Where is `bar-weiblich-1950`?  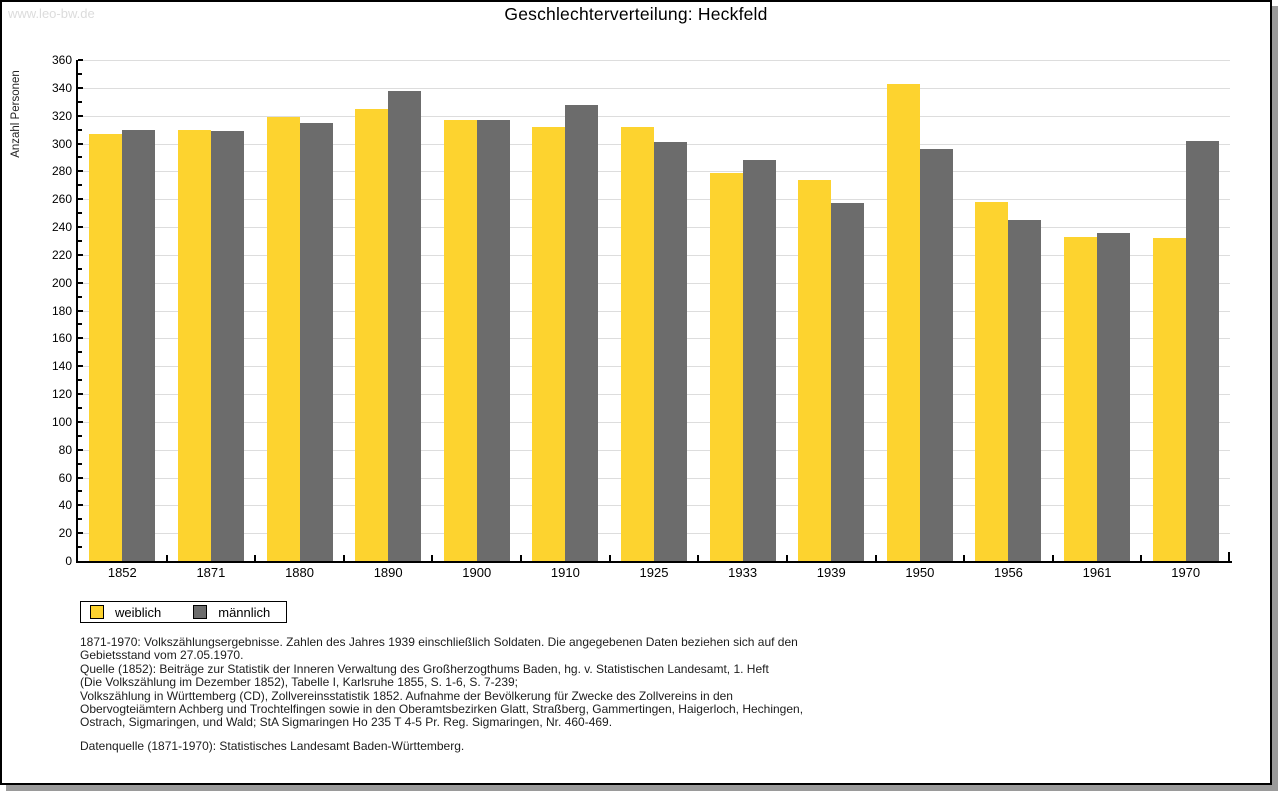 bar-weiblich-1950 is located at coordinates (903, 322).